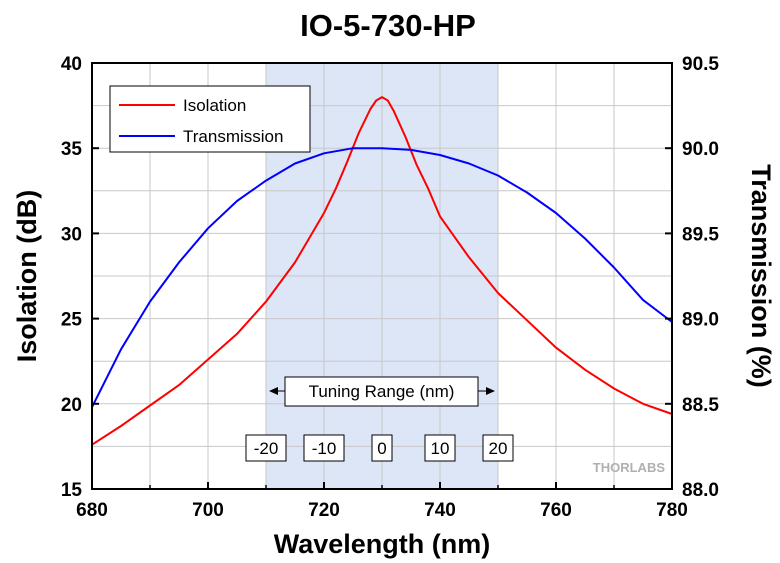 This screenshot has width=780, height=563. Describe the element at coordinates (700, 405) in the screenshot. I see `y2-tick-label: 88.5` at that location.